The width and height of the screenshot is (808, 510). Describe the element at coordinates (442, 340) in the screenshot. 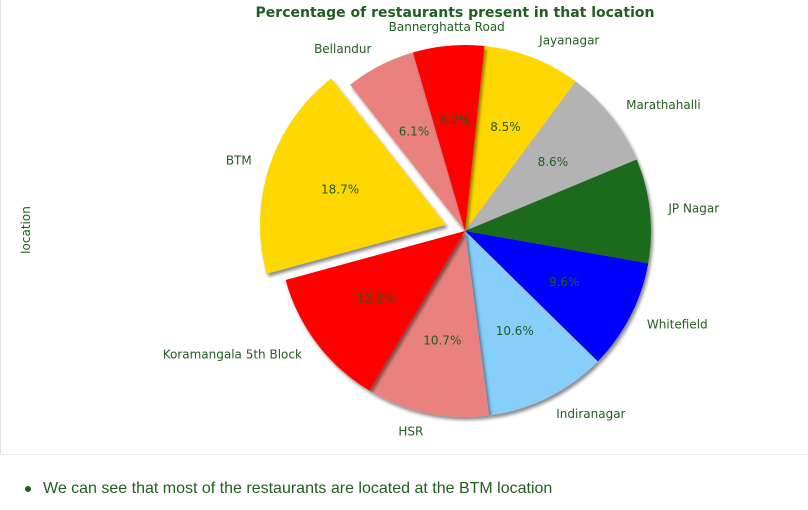

I see `percent-label: 10.7%` at that location.